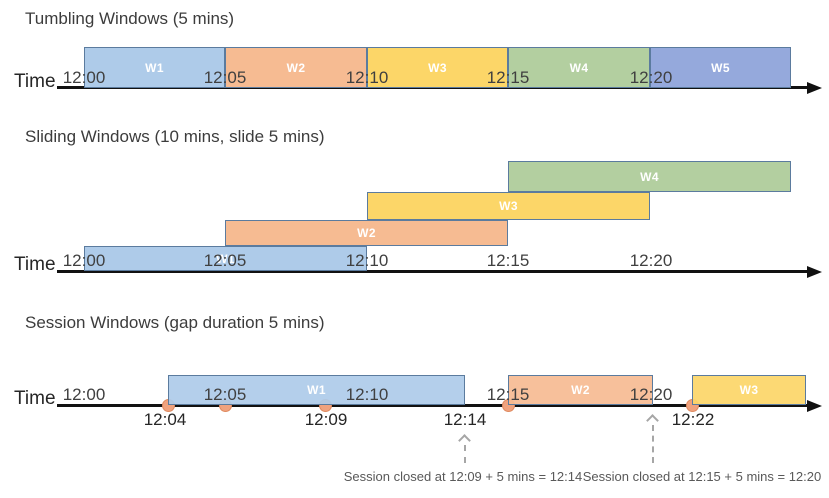 The image size is (829, 498). I want to click on session-tick-1200: 12:00, so click(84, 394).